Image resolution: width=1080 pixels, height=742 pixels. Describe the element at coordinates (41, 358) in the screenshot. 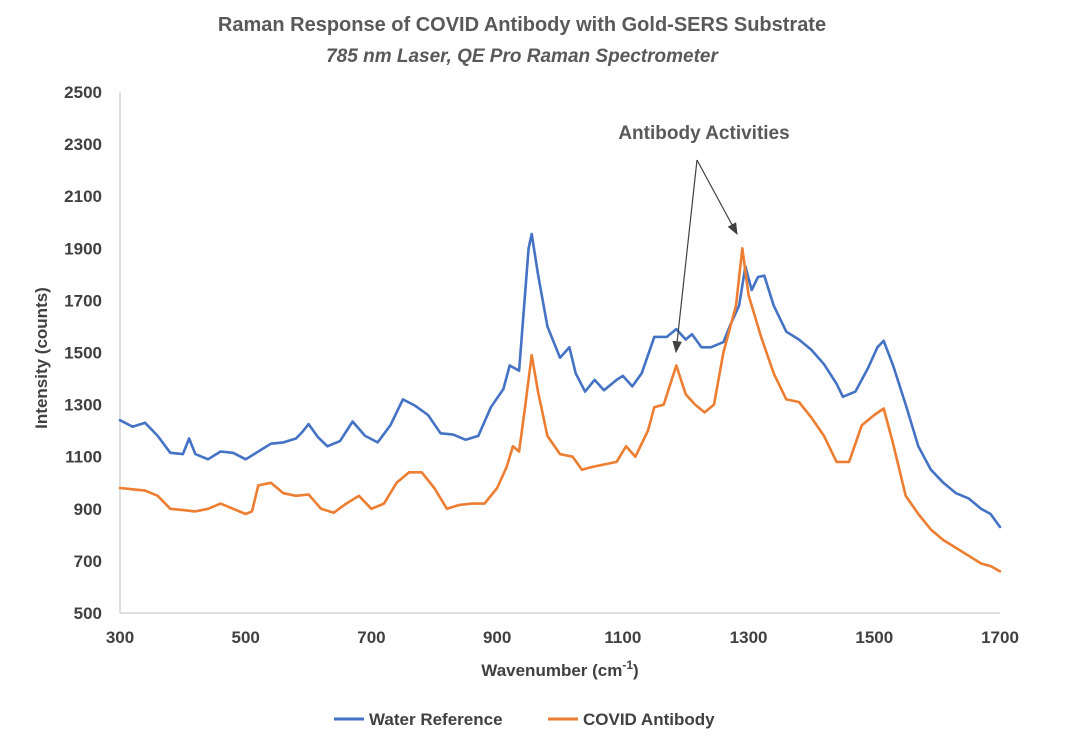

I see `y-axis-label: Intensity (counts)` at that location.